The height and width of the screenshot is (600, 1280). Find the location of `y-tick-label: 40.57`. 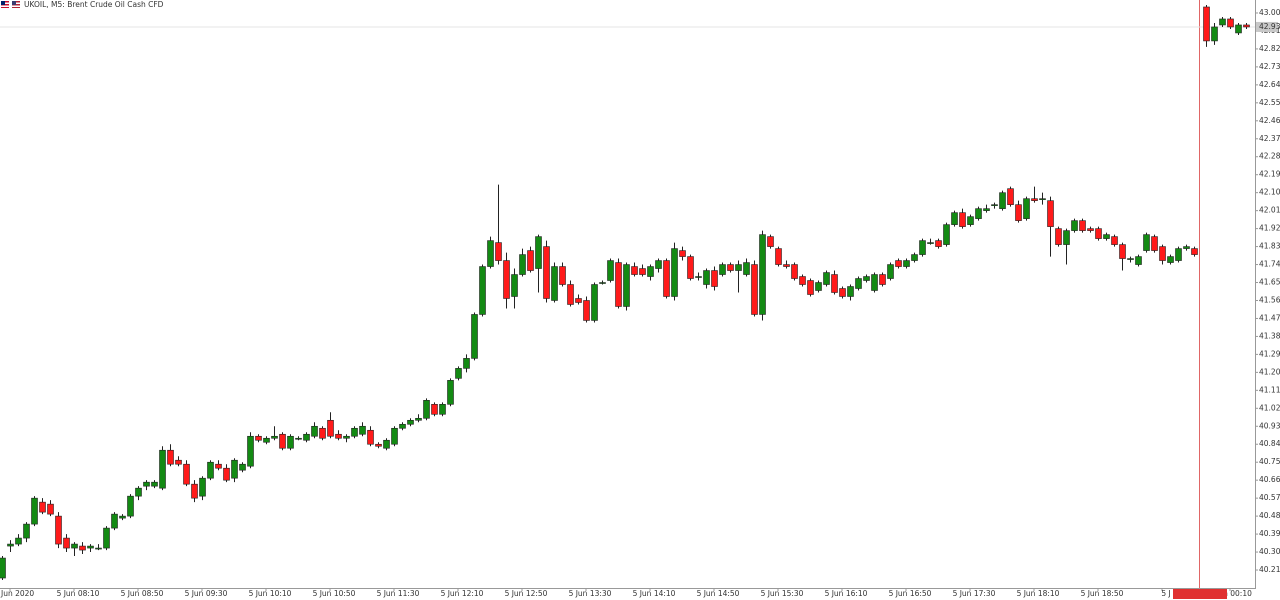

y-tick-label: 40.57 is located at coordinates (1269, 497).